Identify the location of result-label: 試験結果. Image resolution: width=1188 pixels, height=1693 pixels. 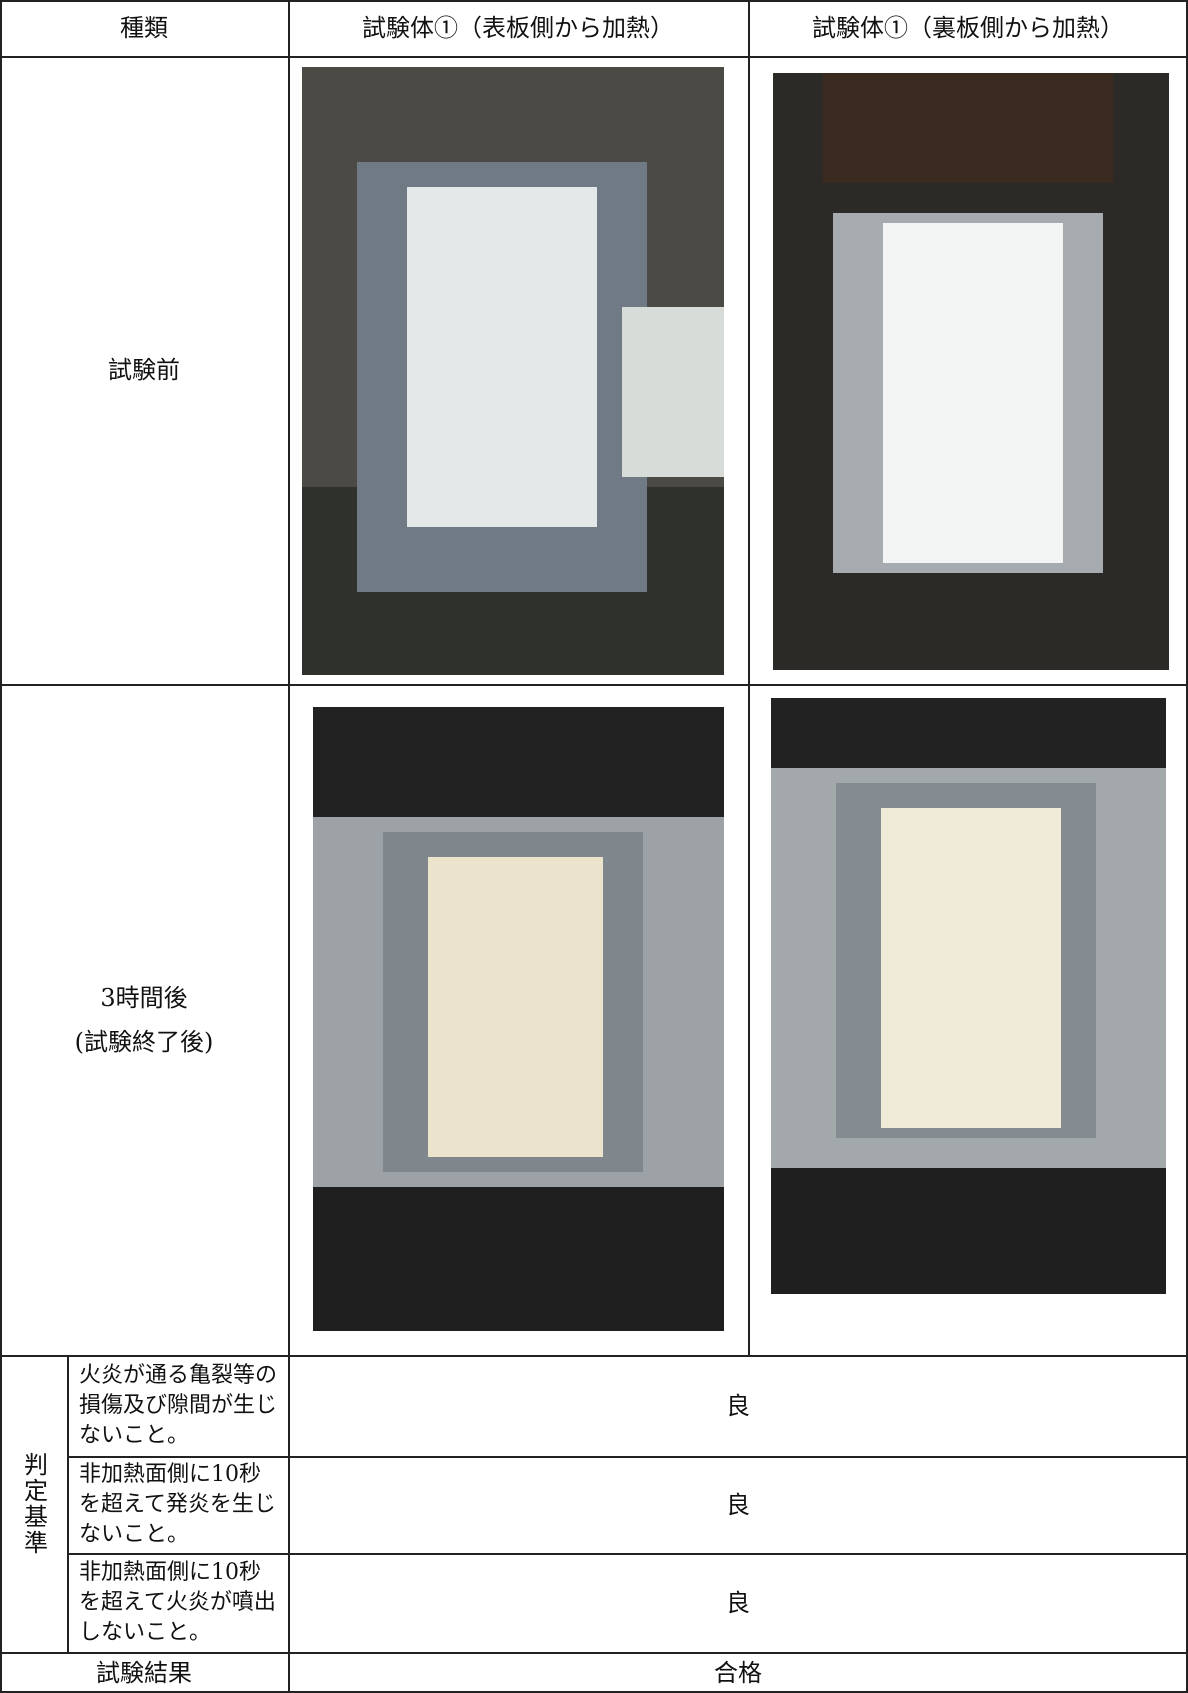
(144, 1672).